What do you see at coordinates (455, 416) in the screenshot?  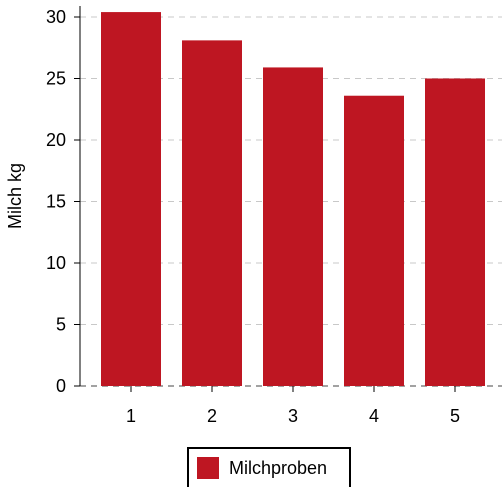 I see `x-tick-label-5: 5` at bounding box center [455, 416].